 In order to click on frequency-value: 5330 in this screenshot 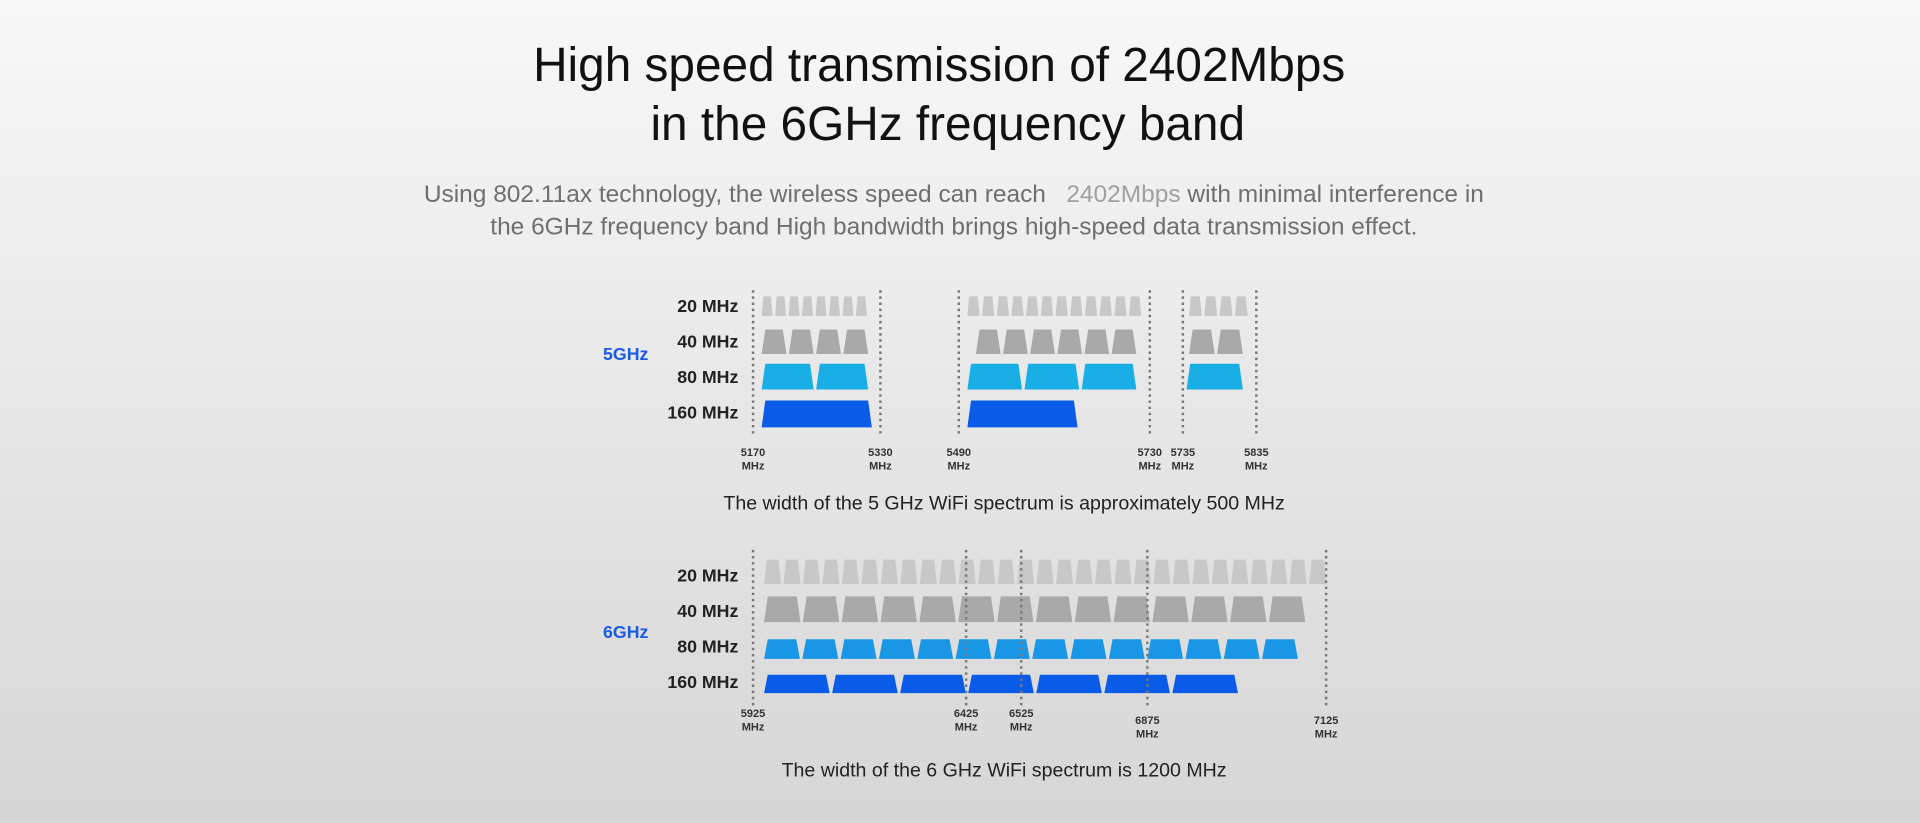, I will do `click(880, 453)`.